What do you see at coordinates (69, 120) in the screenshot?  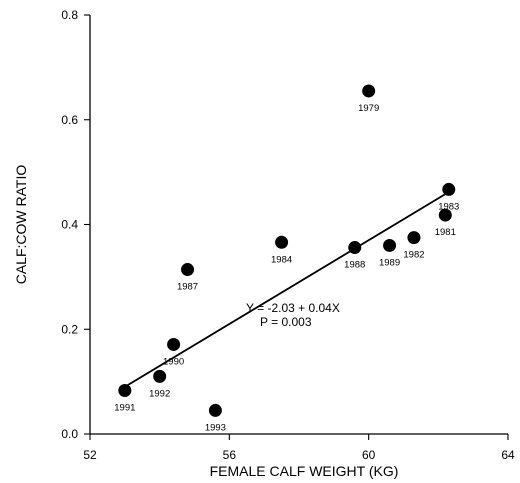 I see `y-tick-label: 0.6` at bounding box center [69, 120].